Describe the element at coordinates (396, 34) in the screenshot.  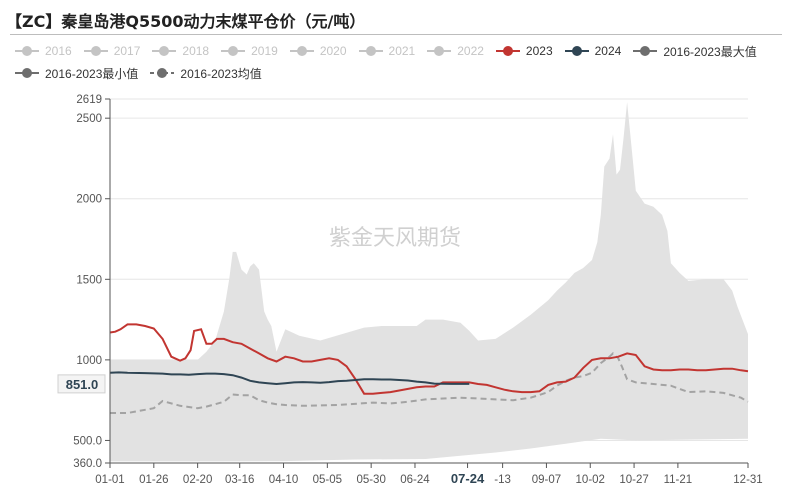
I see `title-divider` at that location.